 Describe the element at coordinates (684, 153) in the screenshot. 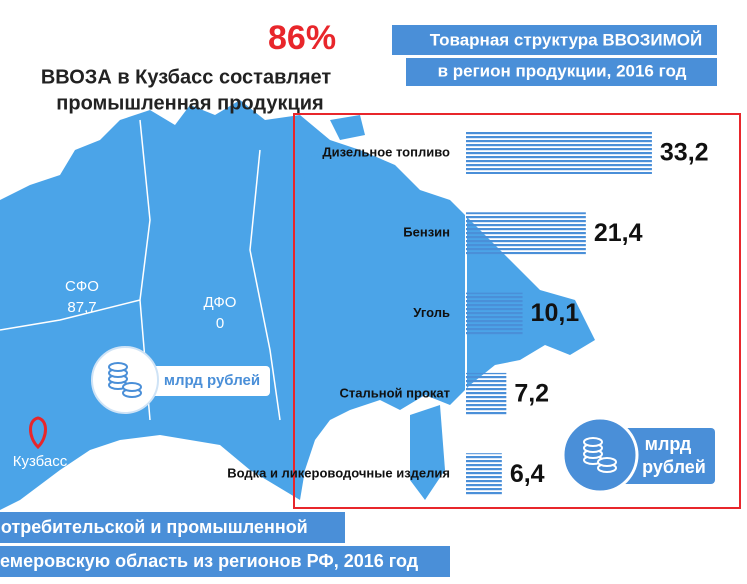

I see `value-label: 33,2` at that location.